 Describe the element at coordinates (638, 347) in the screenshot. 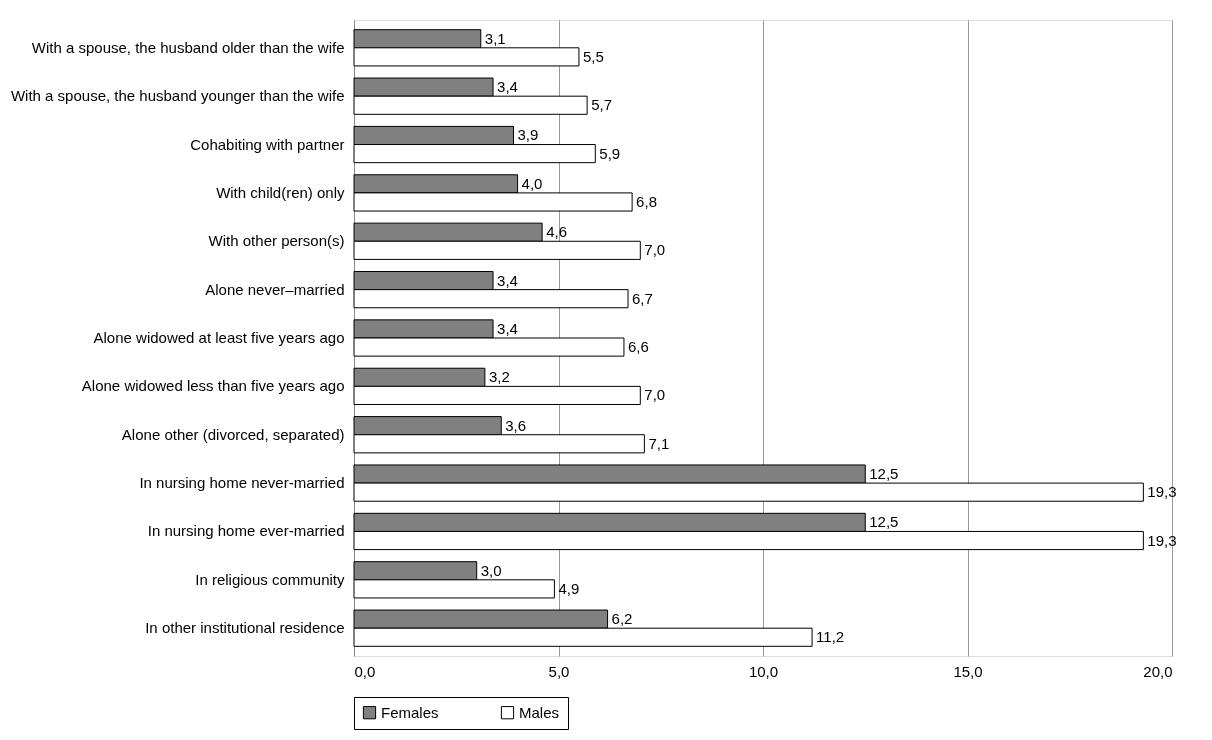

I see `data-label: 6,6` at that location.